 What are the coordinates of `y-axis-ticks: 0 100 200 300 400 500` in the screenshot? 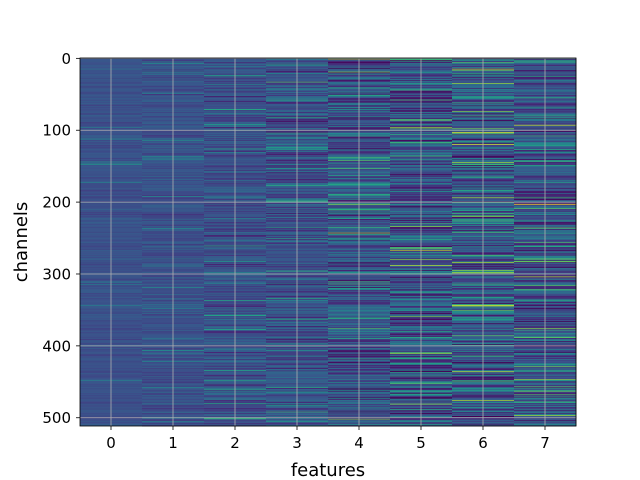 It's located at (61, 238).